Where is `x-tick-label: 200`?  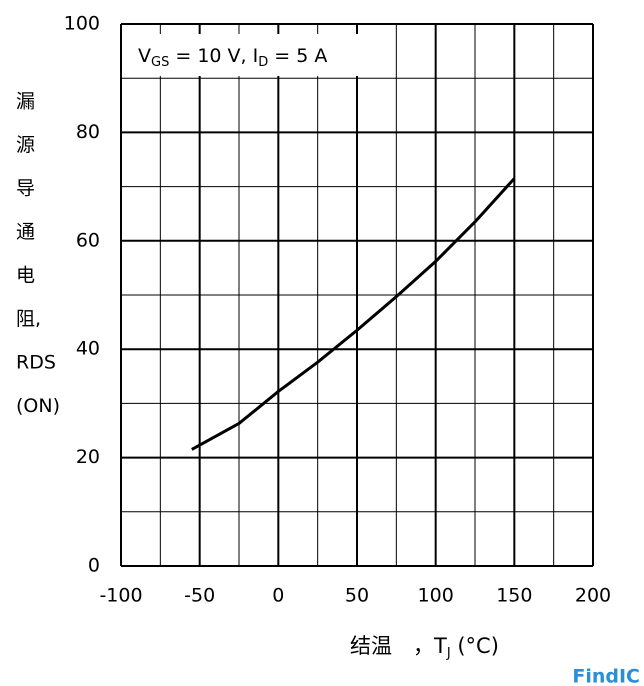
x-tick-label: 200 is located at coordinates (593, 596).